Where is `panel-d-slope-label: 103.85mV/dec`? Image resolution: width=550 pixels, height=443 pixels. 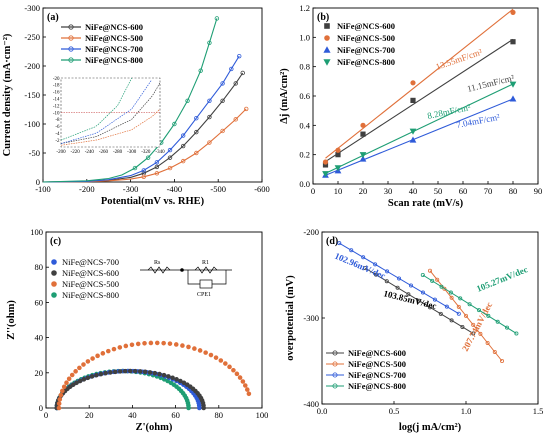 panel-d-slope-label: 103.85mV/dec is located at coordinates (410, 299).